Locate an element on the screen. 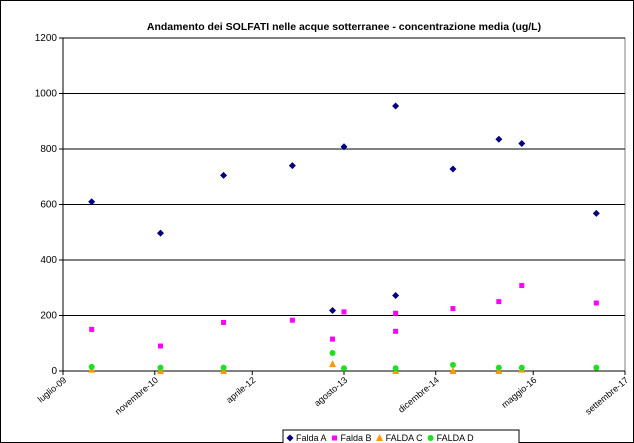 The width and height of the screenshot is (634, 443). legend-label: FALDA D is located at coordinates (456, 438).